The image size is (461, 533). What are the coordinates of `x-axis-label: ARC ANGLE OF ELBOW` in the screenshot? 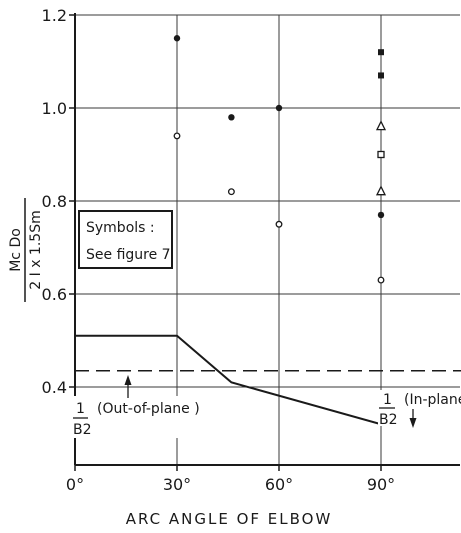 It's located at (229, 519).